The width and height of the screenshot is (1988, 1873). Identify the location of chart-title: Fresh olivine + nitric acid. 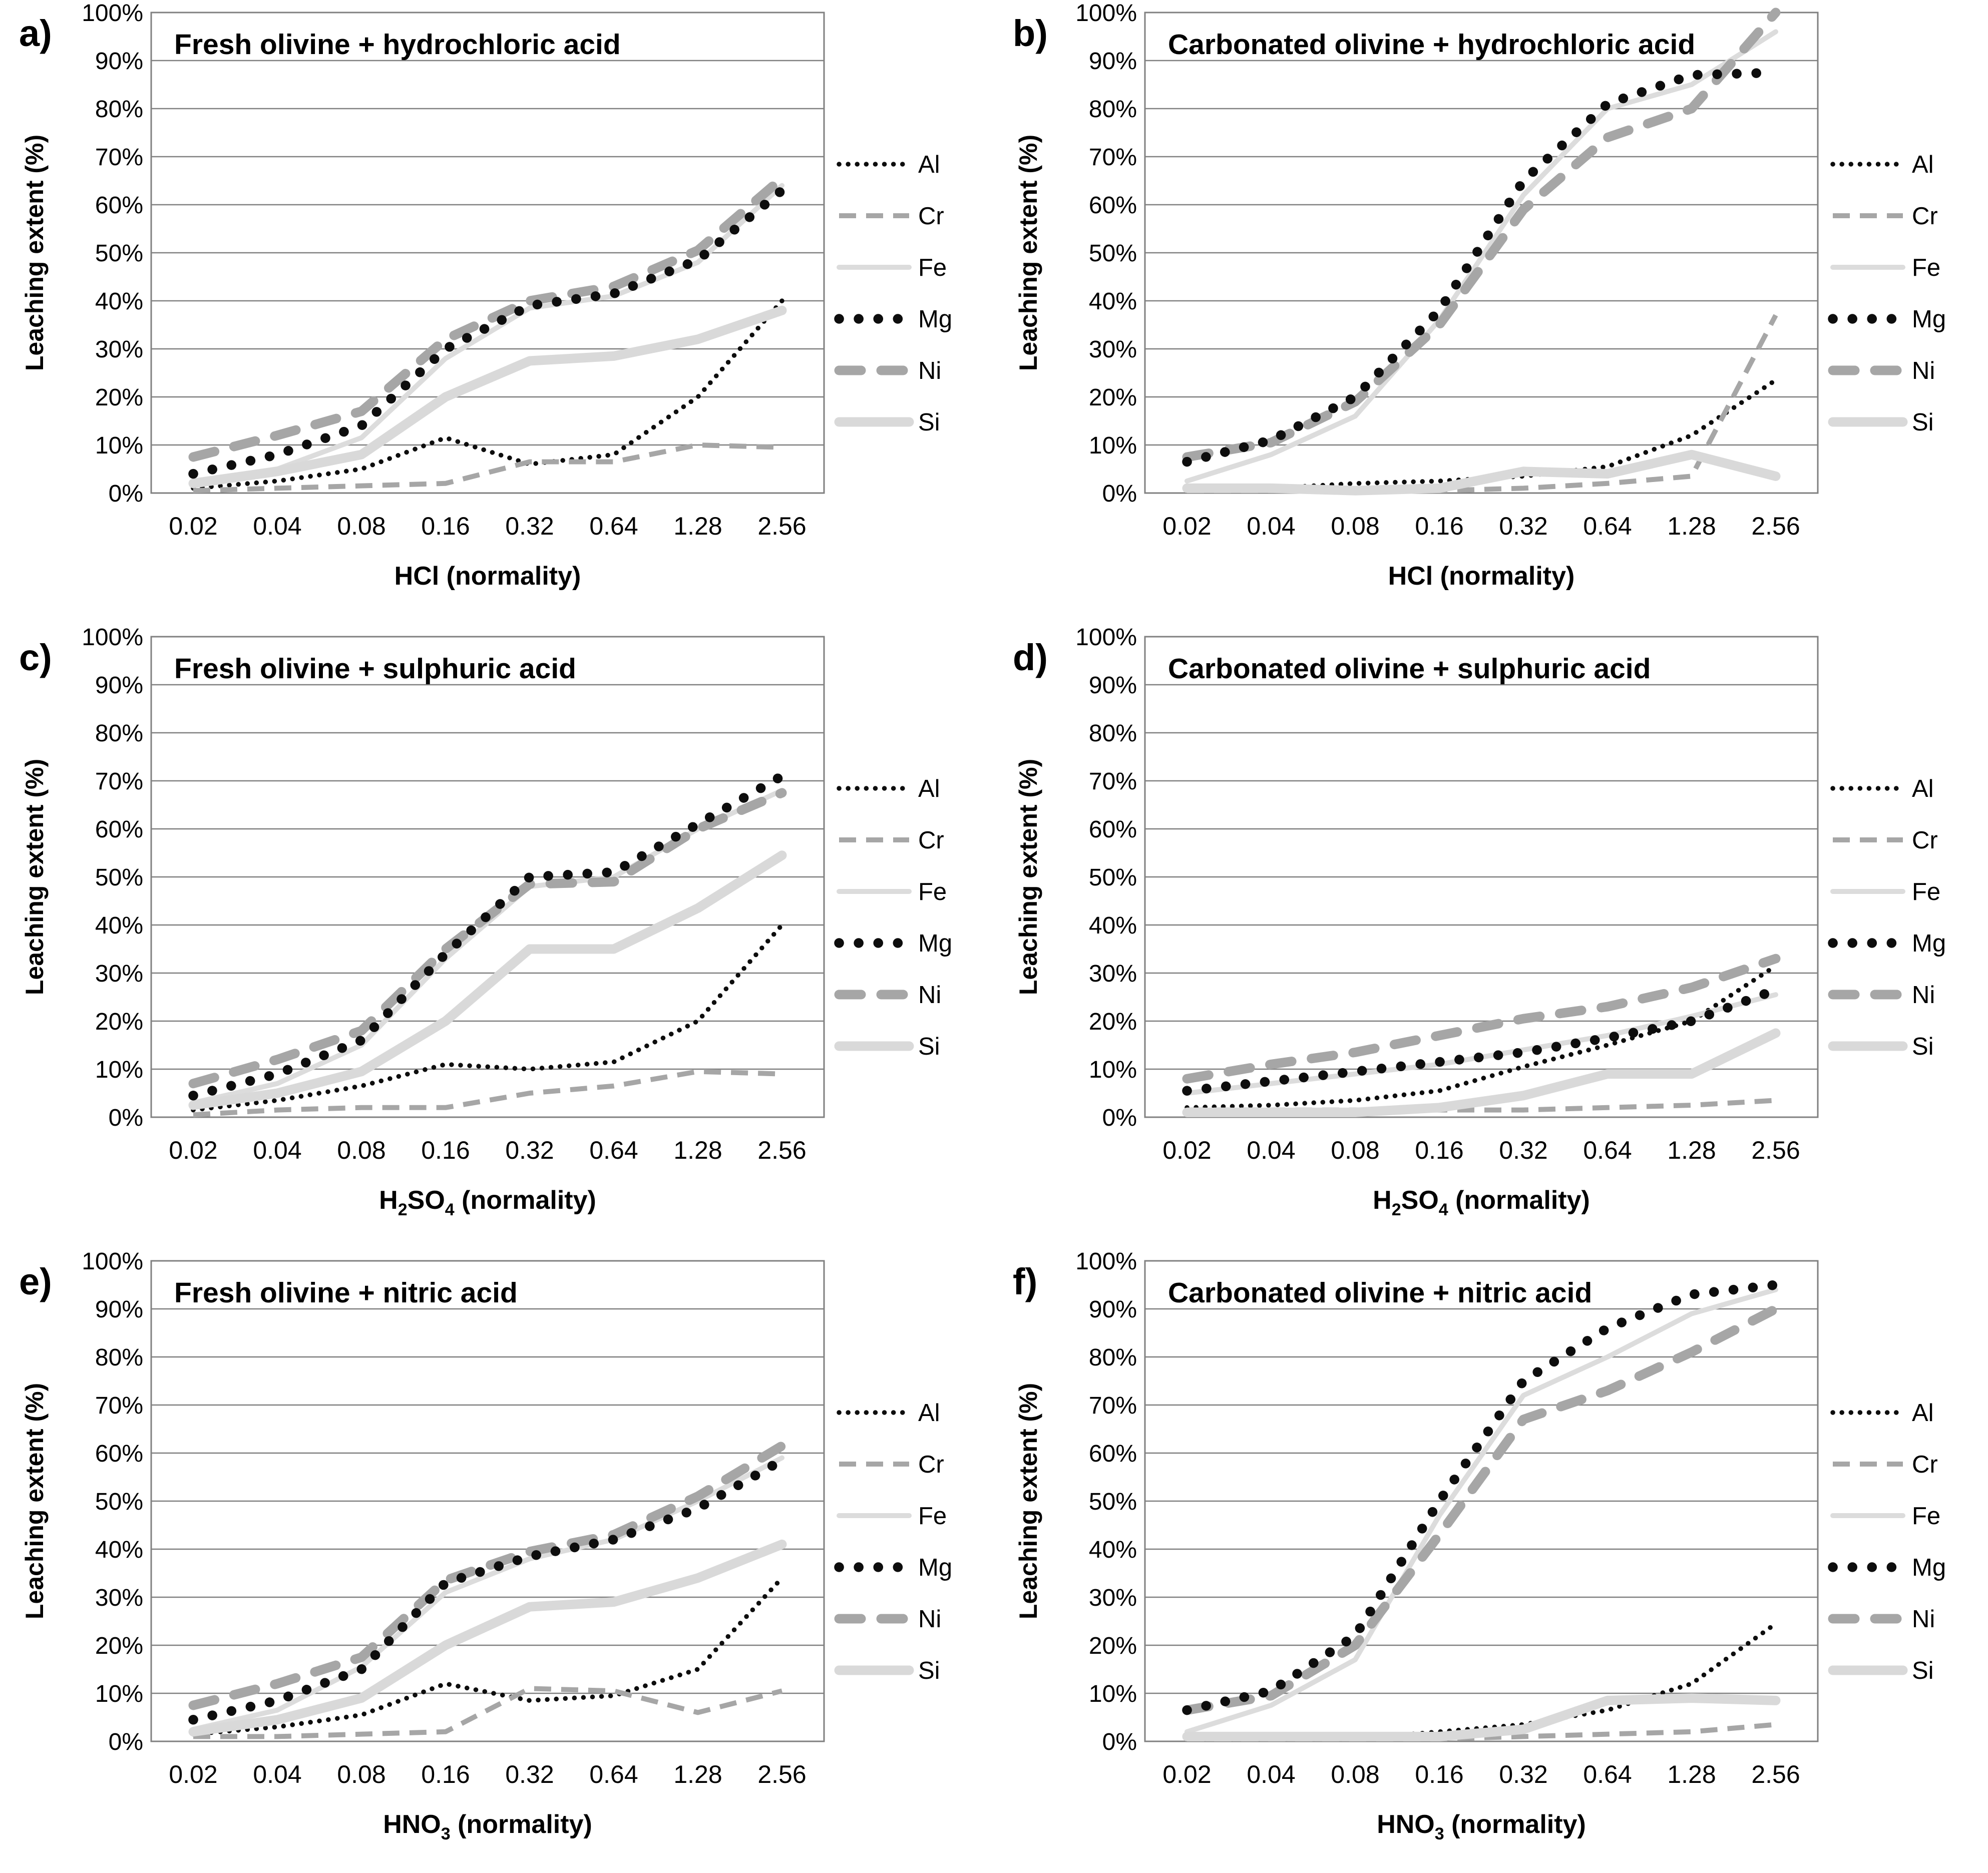
(346, 1293).